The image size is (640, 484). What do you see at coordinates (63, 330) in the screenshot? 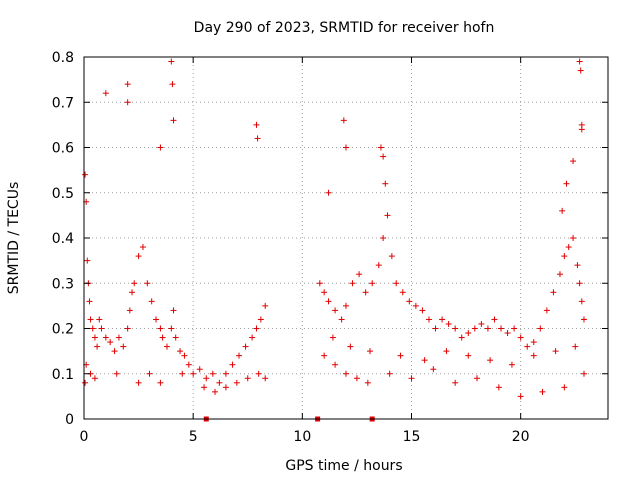
I see `y-tick-label: 0.2` at bounding box center [63, 330].